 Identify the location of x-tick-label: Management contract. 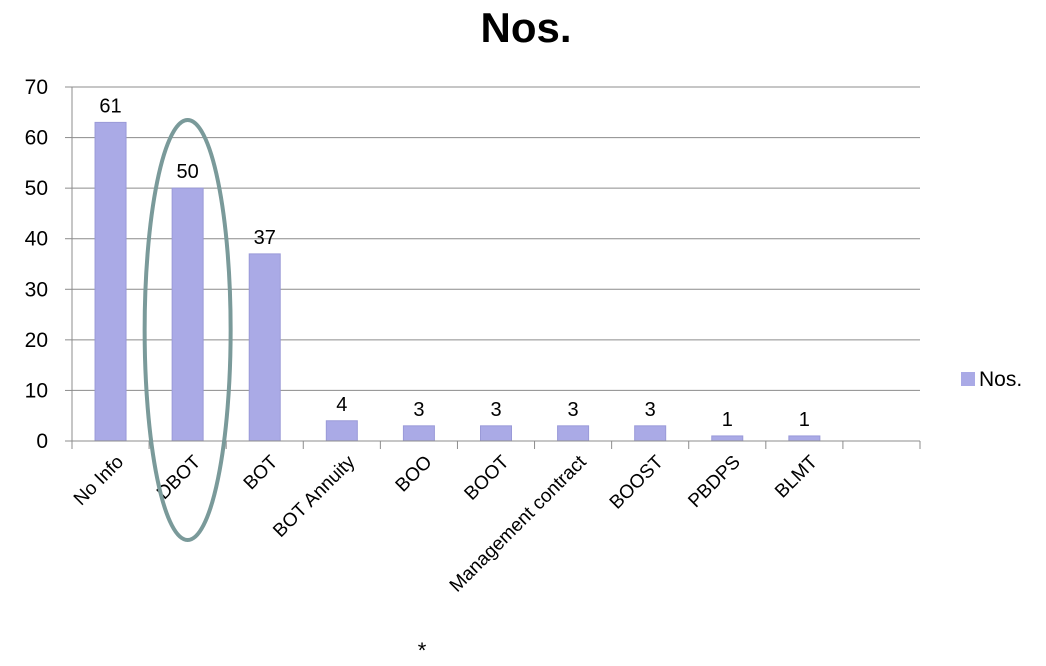
(518, 523).